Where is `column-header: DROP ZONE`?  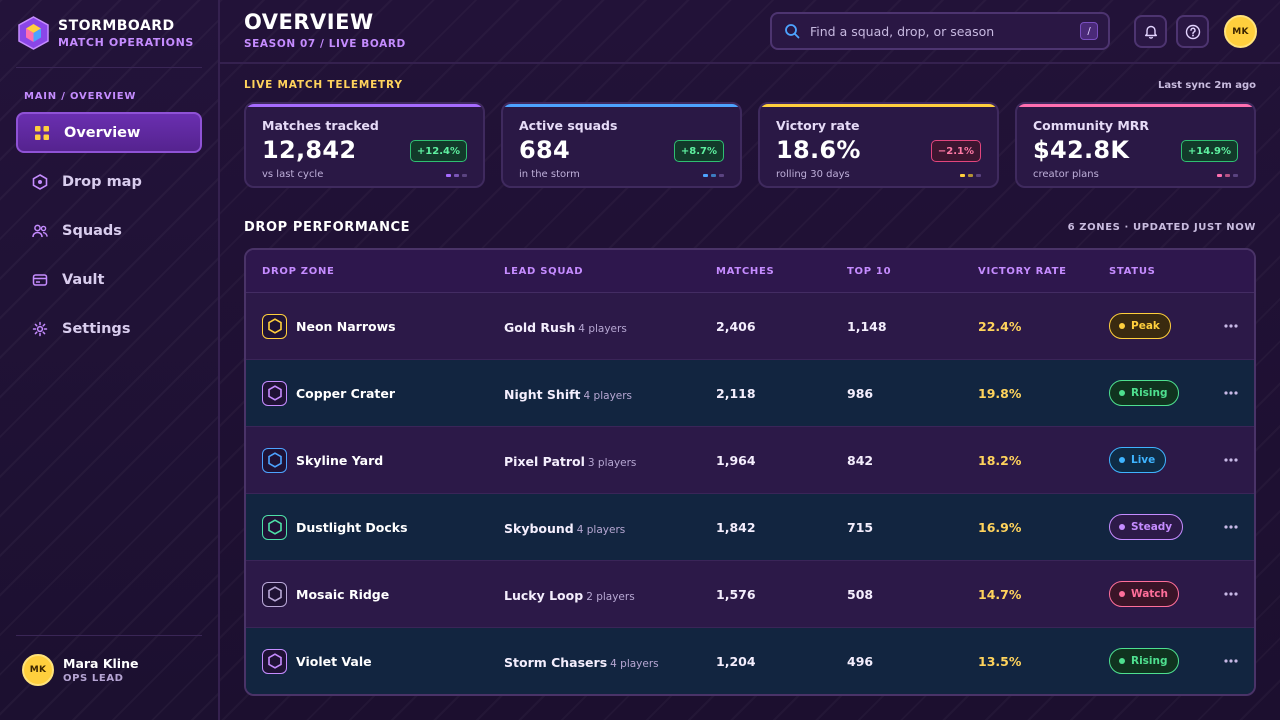 column-header: DROP ZONE is located at coordinates (298, 271).